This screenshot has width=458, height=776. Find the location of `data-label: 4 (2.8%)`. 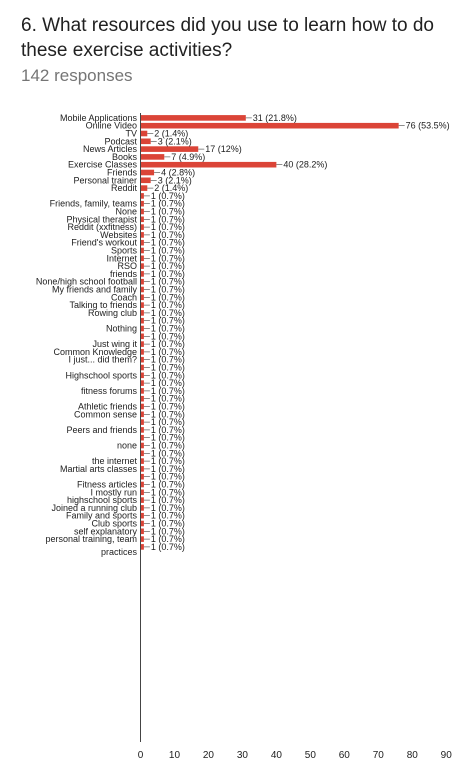

data-label: 4 (2.8%) is located at coordinates (178, 173).